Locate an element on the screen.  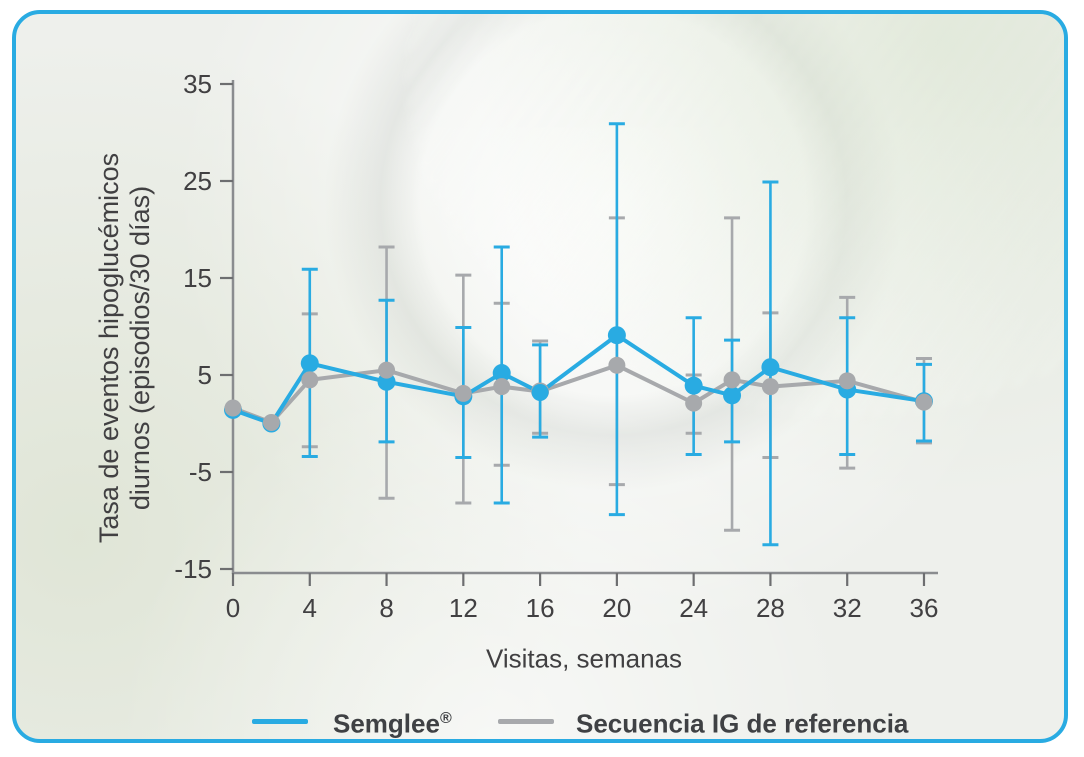
y-axis-title-line1: Tasa de eventos hipoglucémicos is located at coordinates (109, 348).